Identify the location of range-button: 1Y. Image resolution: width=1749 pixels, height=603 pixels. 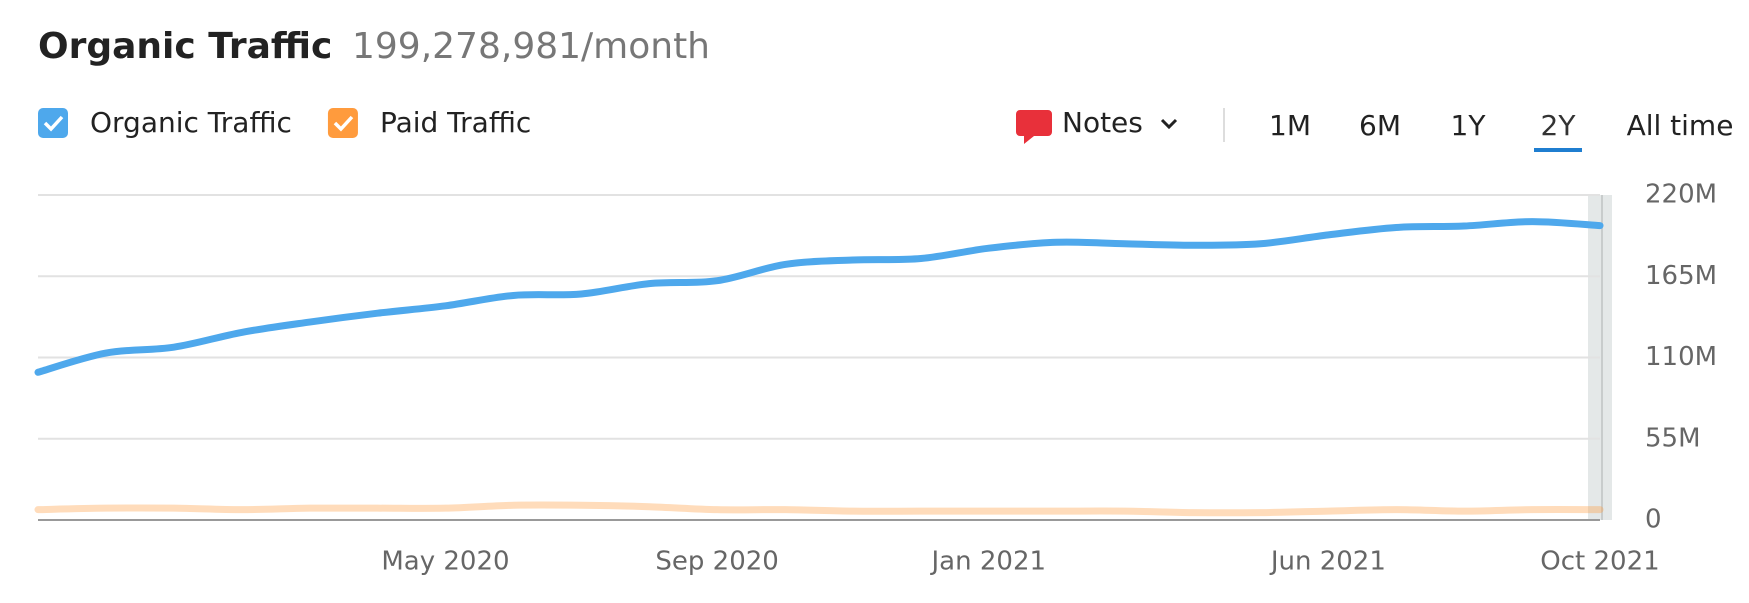
(1469, 125).